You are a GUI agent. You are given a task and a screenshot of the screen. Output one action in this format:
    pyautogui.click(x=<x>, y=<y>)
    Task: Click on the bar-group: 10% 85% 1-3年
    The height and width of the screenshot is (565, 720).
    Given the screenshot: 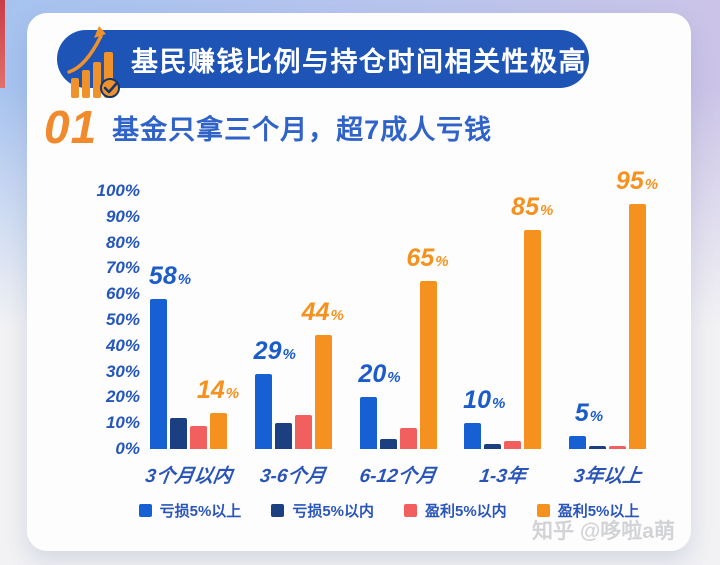 What is the action you would take?
    pyautogui.click(x=508, y=339)
    